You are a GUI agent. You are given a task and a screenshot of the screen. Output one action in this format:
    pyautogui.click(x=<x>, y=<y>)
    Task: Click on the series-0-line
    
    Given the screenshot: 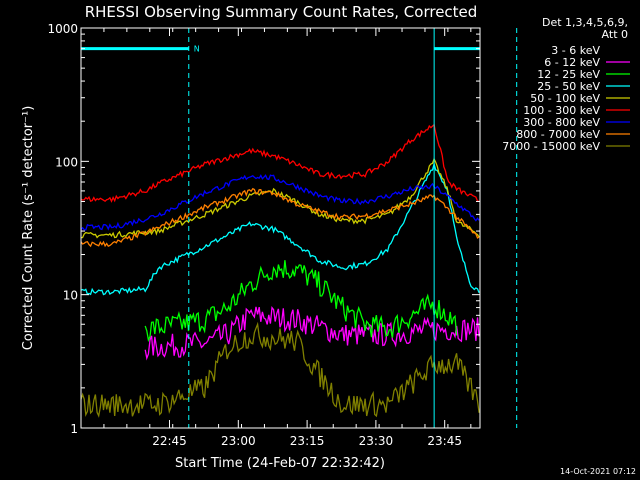 What is the action you would take?
    pyautogui.click(x=296, y=380)
    